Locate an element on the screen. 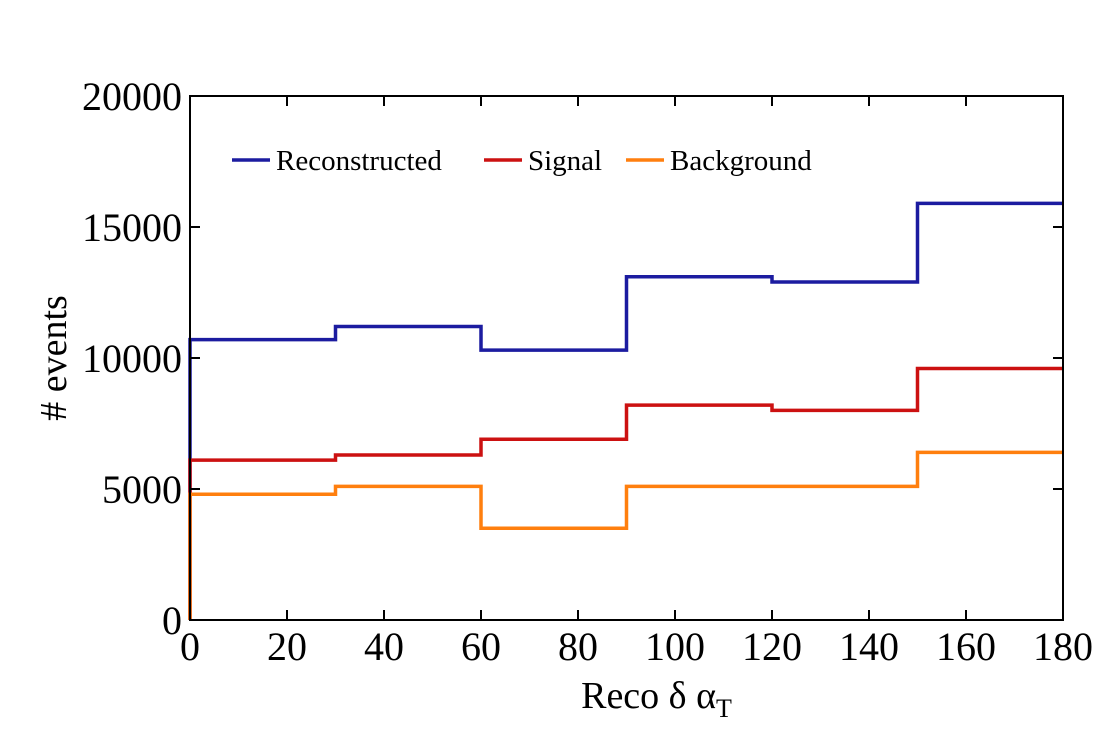 The image size is (1120, 745). y-axis-title: # events is located at coordinates (54, 358).